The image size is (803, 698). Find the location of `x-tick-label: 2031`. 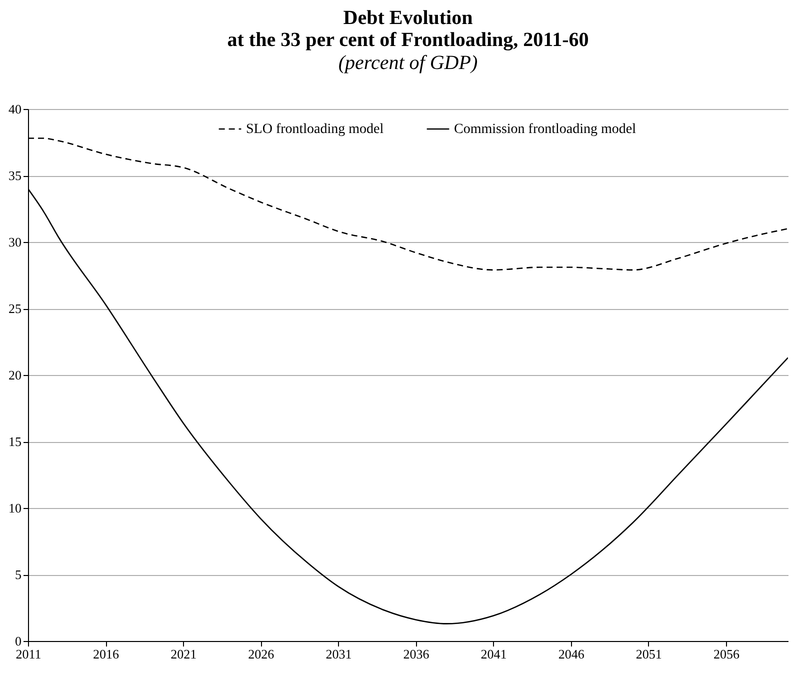

x-tick-label: 2031 is located at coordinates (339, 654).